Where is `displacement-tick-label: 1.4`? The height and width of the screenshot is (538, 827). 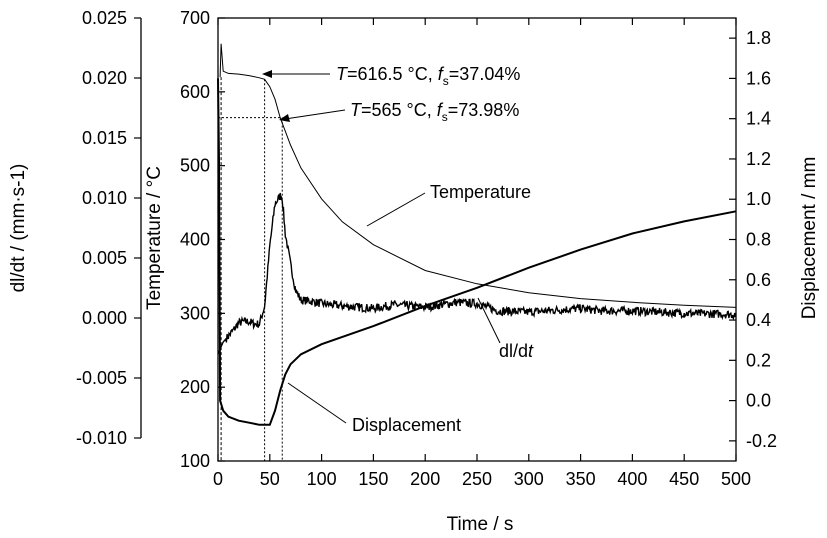
displacement-tick-label: 1.4 is located at coordinates (758, 119).